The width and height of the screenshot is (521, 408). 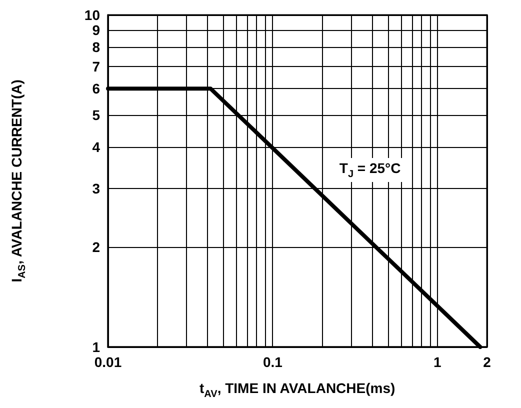 What do you see at coordinates (96, 88) in the screenshot?
I see `y-tick-label: 6` at bounding box center [96, 88].